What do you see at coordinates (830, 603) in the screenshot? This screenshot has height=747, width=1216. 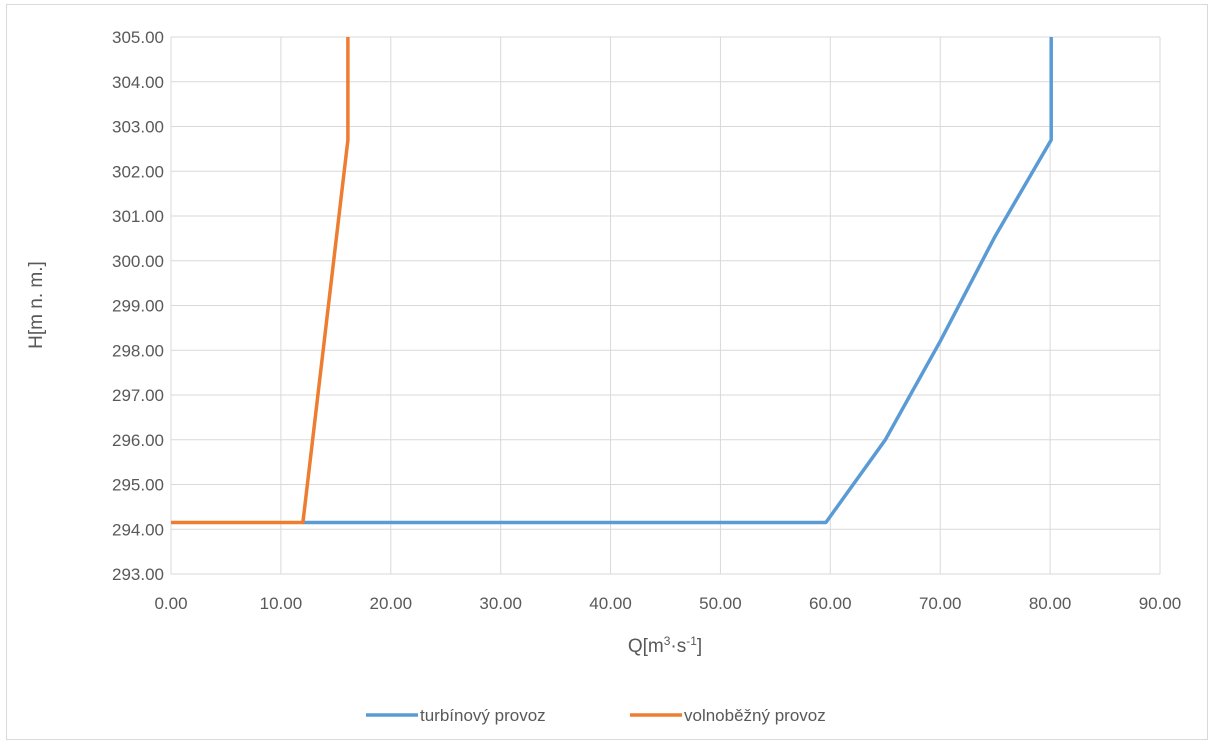 I see `x-tick-label: 60.00` at bounding box center [830, 603].